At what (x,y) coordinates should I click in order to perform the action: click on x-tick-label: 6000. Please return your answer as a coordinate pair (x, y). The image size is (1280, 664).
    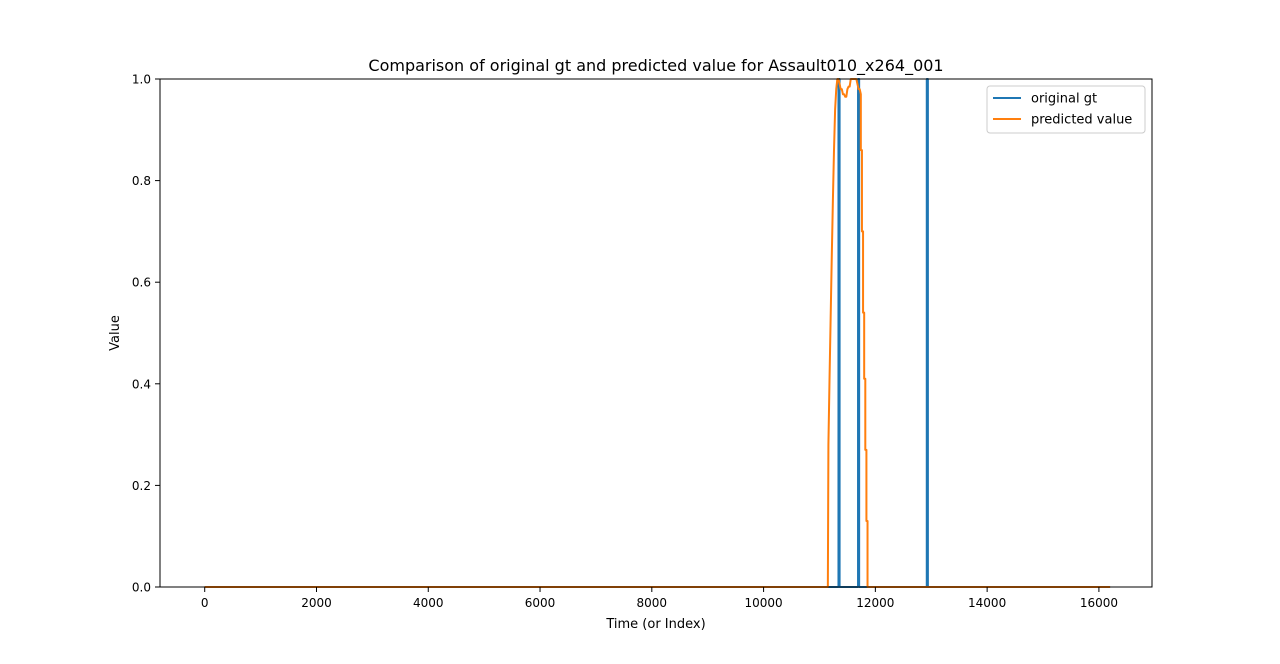
    Looking at the image, I should click on (540, 603).